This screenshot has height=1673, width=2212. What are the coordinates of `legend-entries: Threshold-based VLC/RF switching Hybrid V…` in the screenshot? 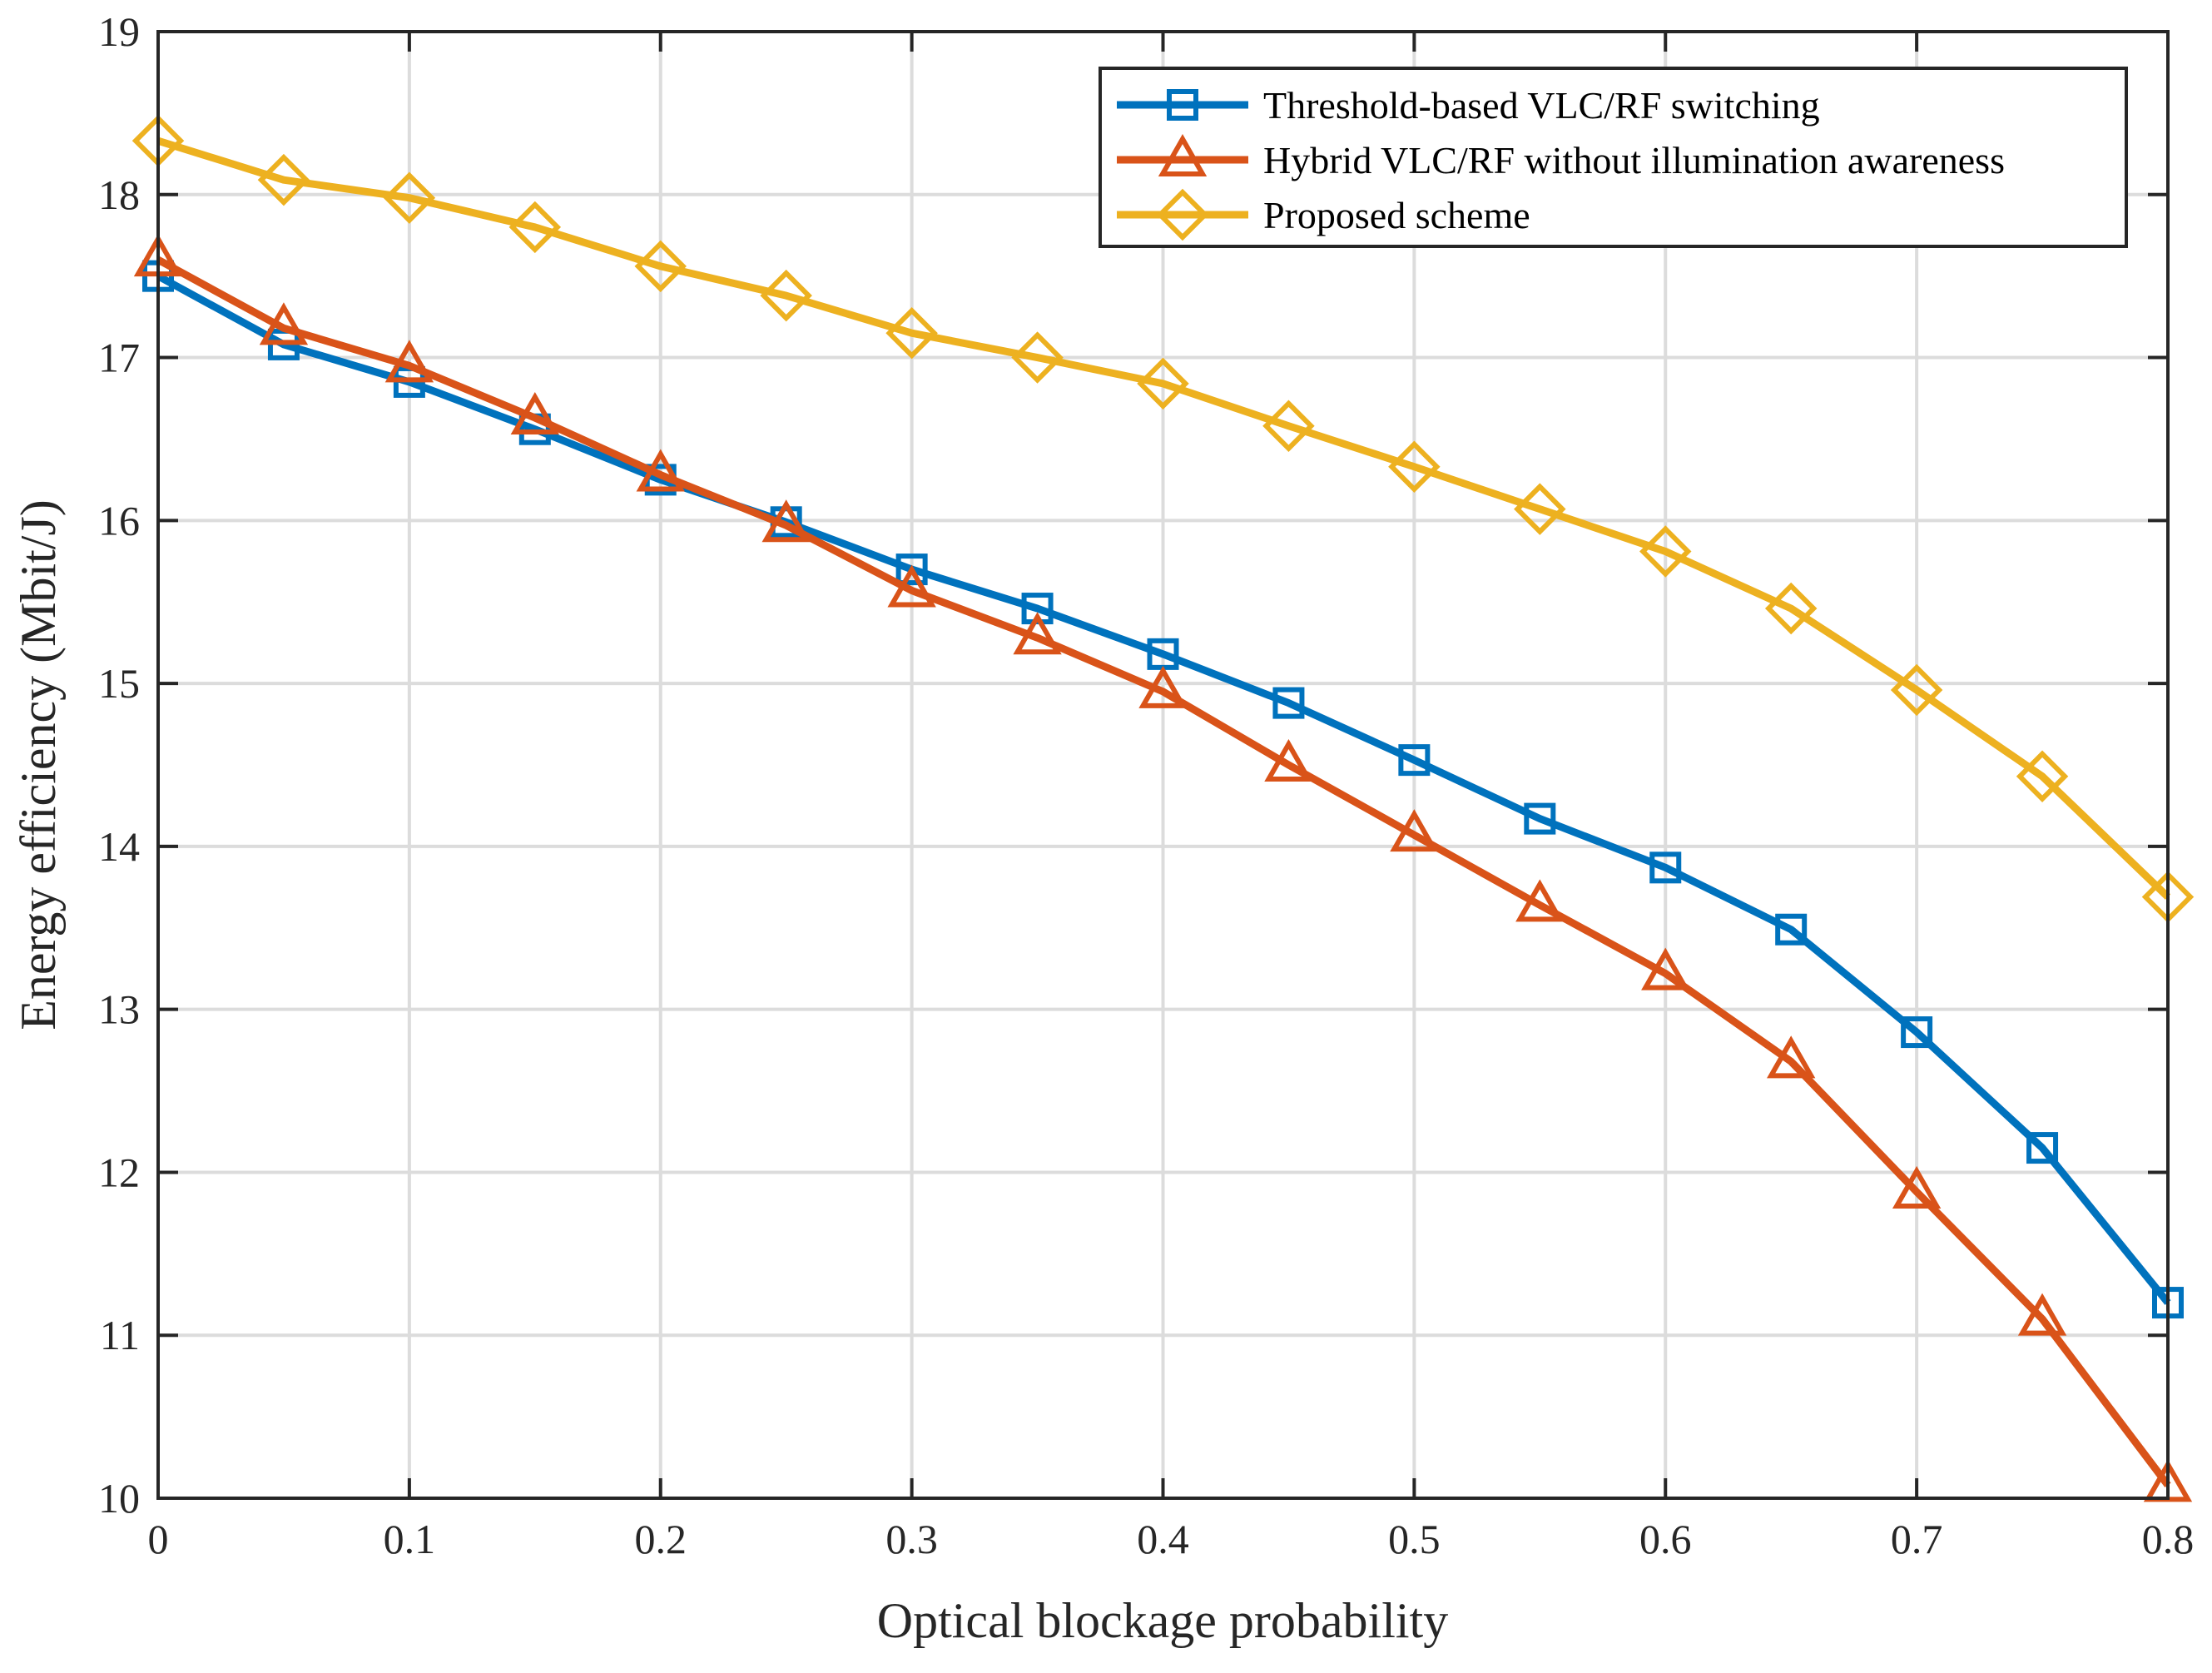 It's located at (1561, 162).